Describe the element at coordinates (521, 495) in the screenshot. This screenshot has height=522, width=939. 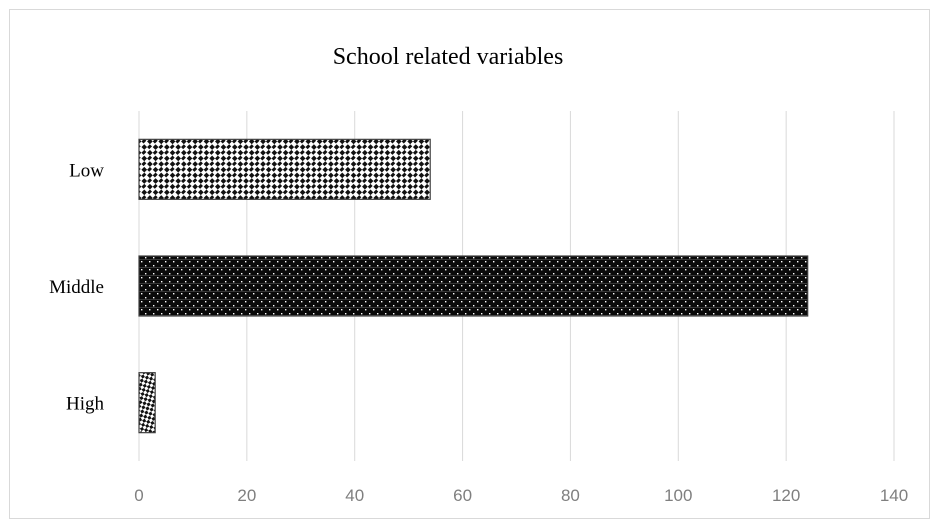
I see `x-axis-tick-labels: 0 20 40 60 80 100 120 140` at that location.